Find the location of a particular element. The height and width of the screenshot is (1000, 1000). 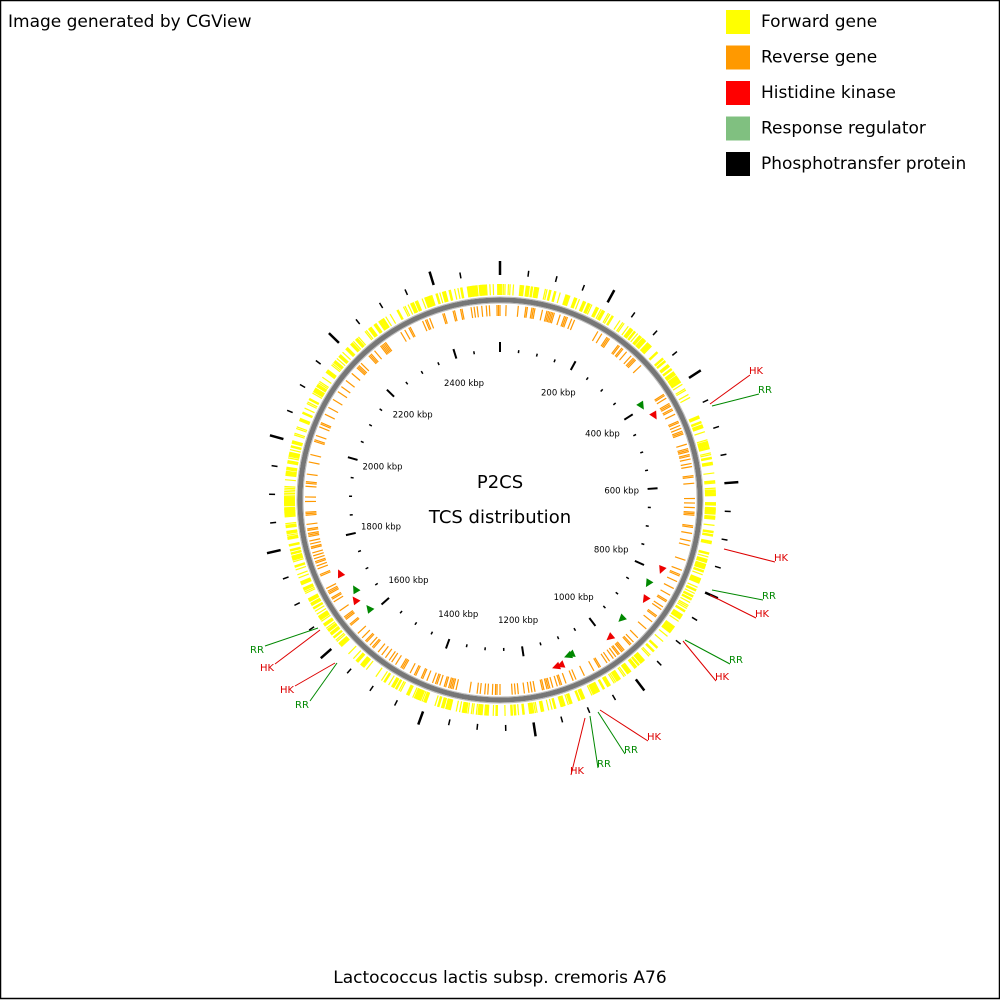

credit: Image generated by CGView is located at coordinates (130, 22).